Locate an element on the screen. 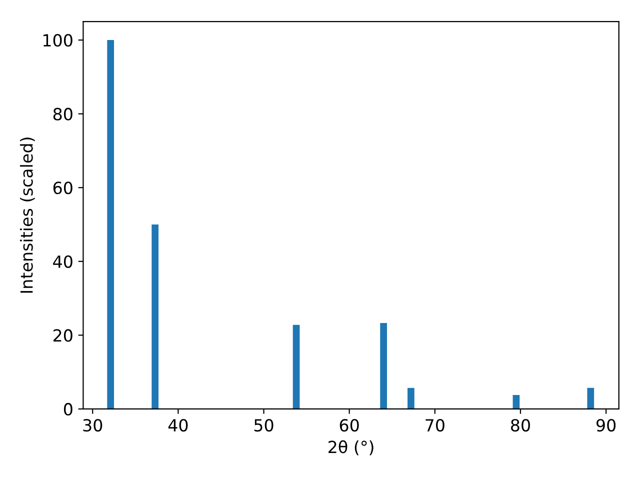  x-tick-label: 50 is located at coordinates (264, 425).